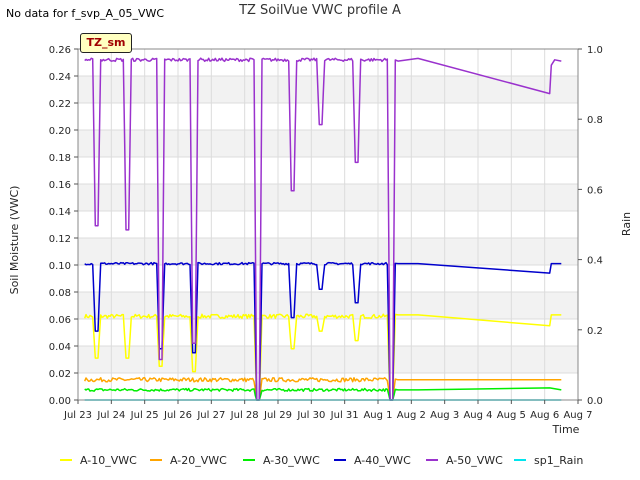 The height and width of the screenshot is (480, 640). Describe the element at coordinates (595, 190) in the screenshot. I see `y2-tick-label: 0.6` at that location.